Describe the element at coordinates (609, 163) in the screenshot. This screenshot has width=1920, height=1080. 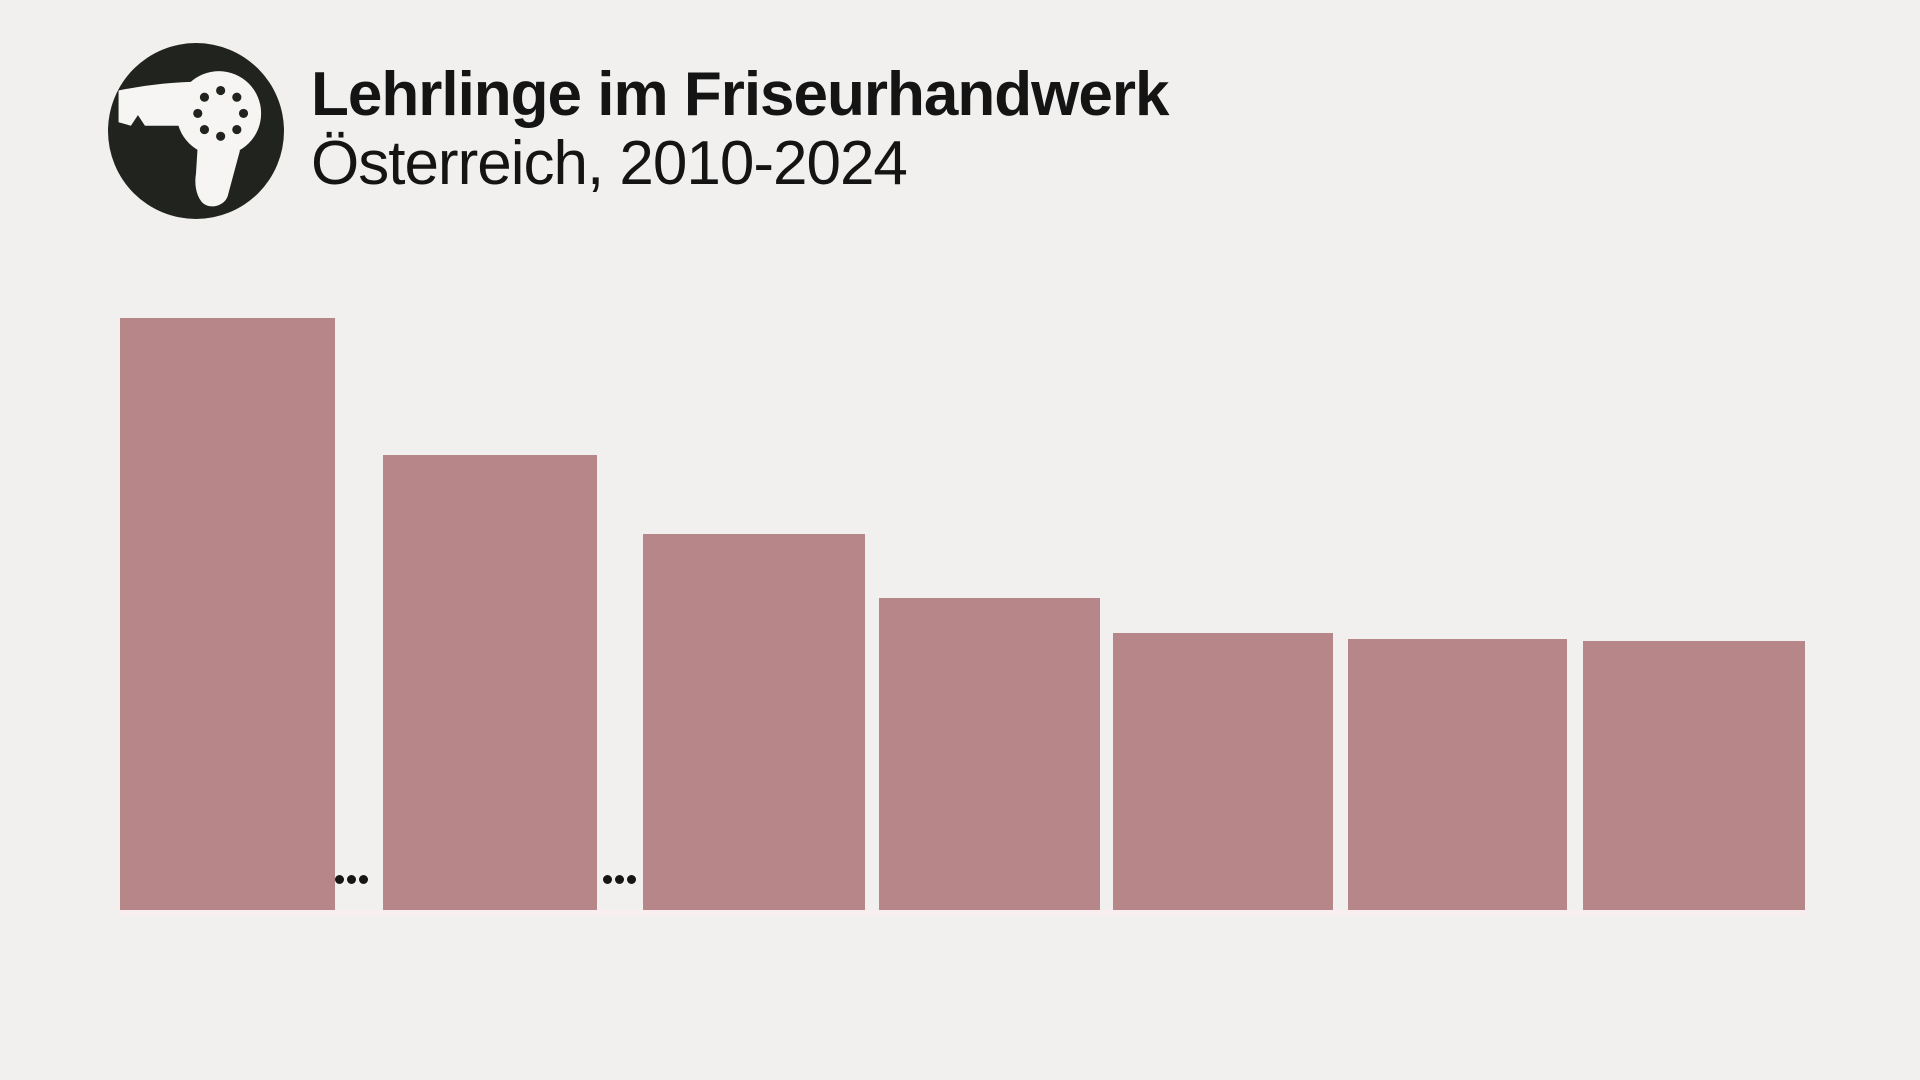
I see `chart-subtitle: Österreich, 2010-2024` at that location.